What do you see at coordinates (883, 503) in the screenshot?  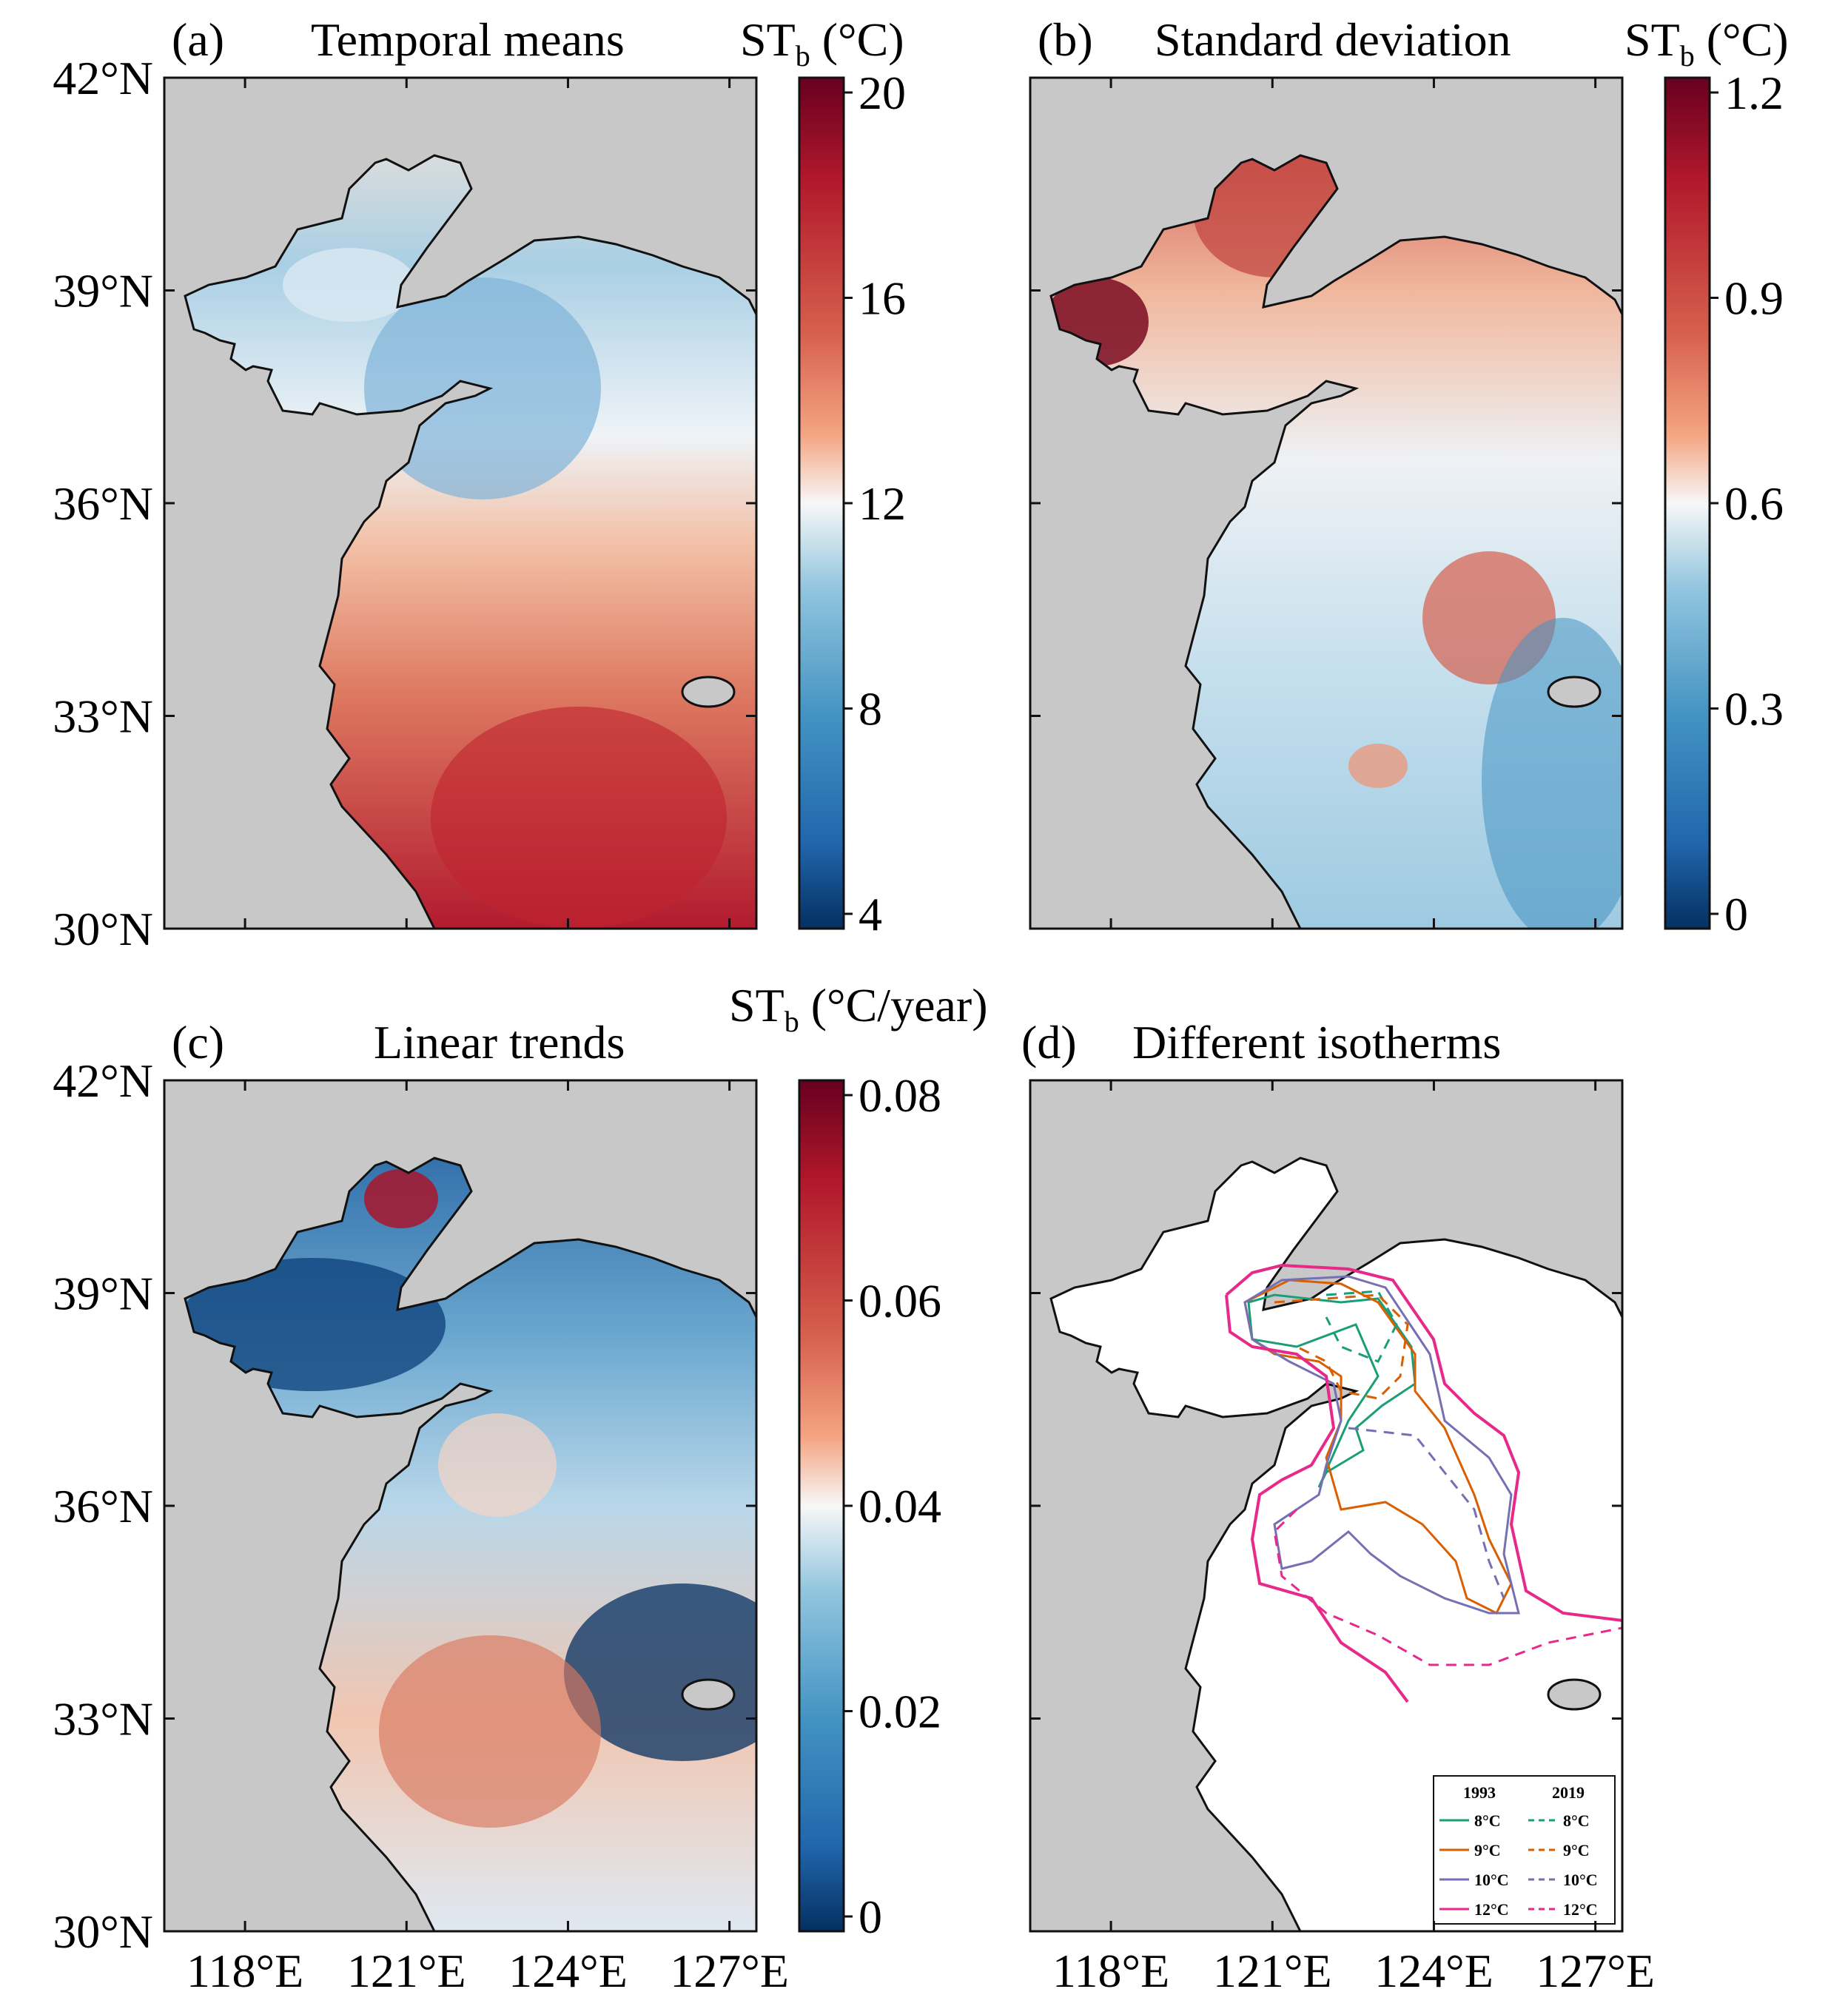 I see `colorbar-tick-label: 12` at bounding box center [883, 503].